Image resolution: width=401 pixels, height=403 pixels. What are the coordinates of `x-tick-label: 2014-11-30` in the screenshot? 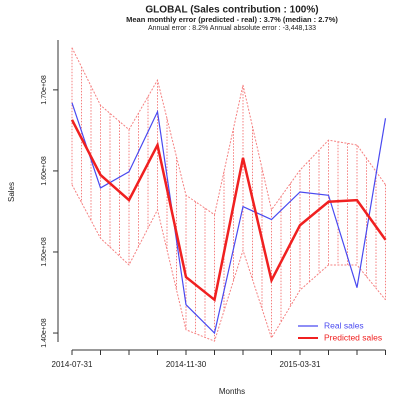 It's located at (186, 364).